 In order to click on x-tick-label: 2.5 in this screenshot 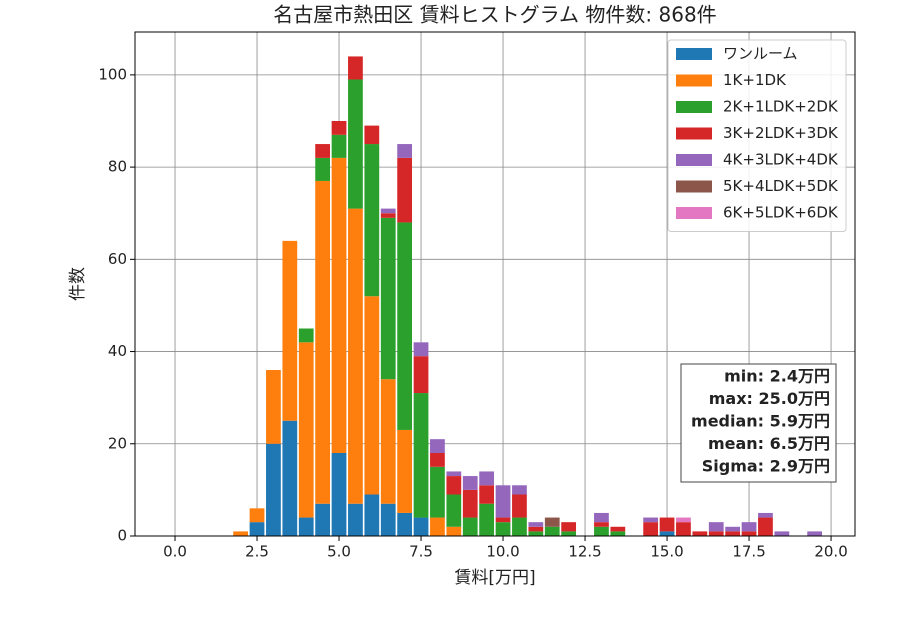, I will do `click(257, 552)`.